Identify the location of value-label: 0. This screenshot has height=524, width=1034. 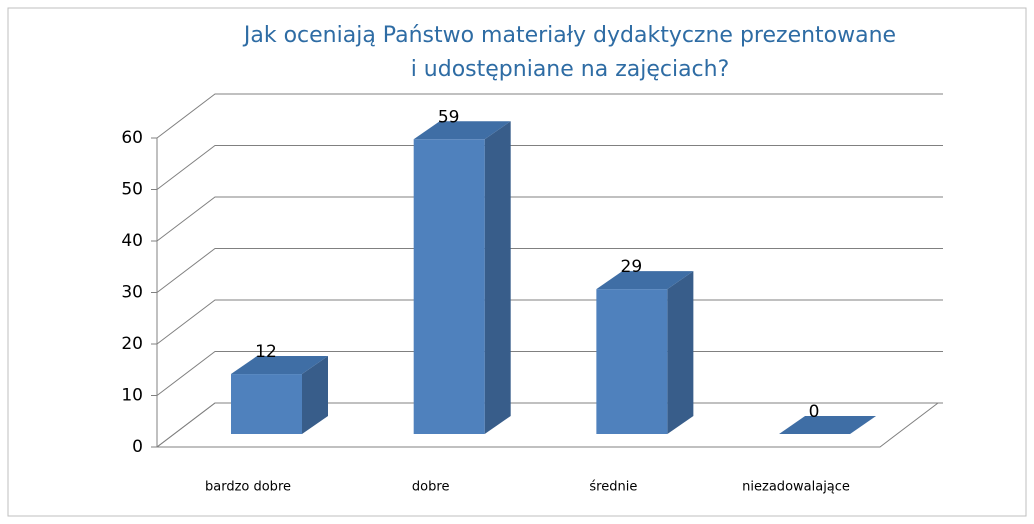
(814, 412).